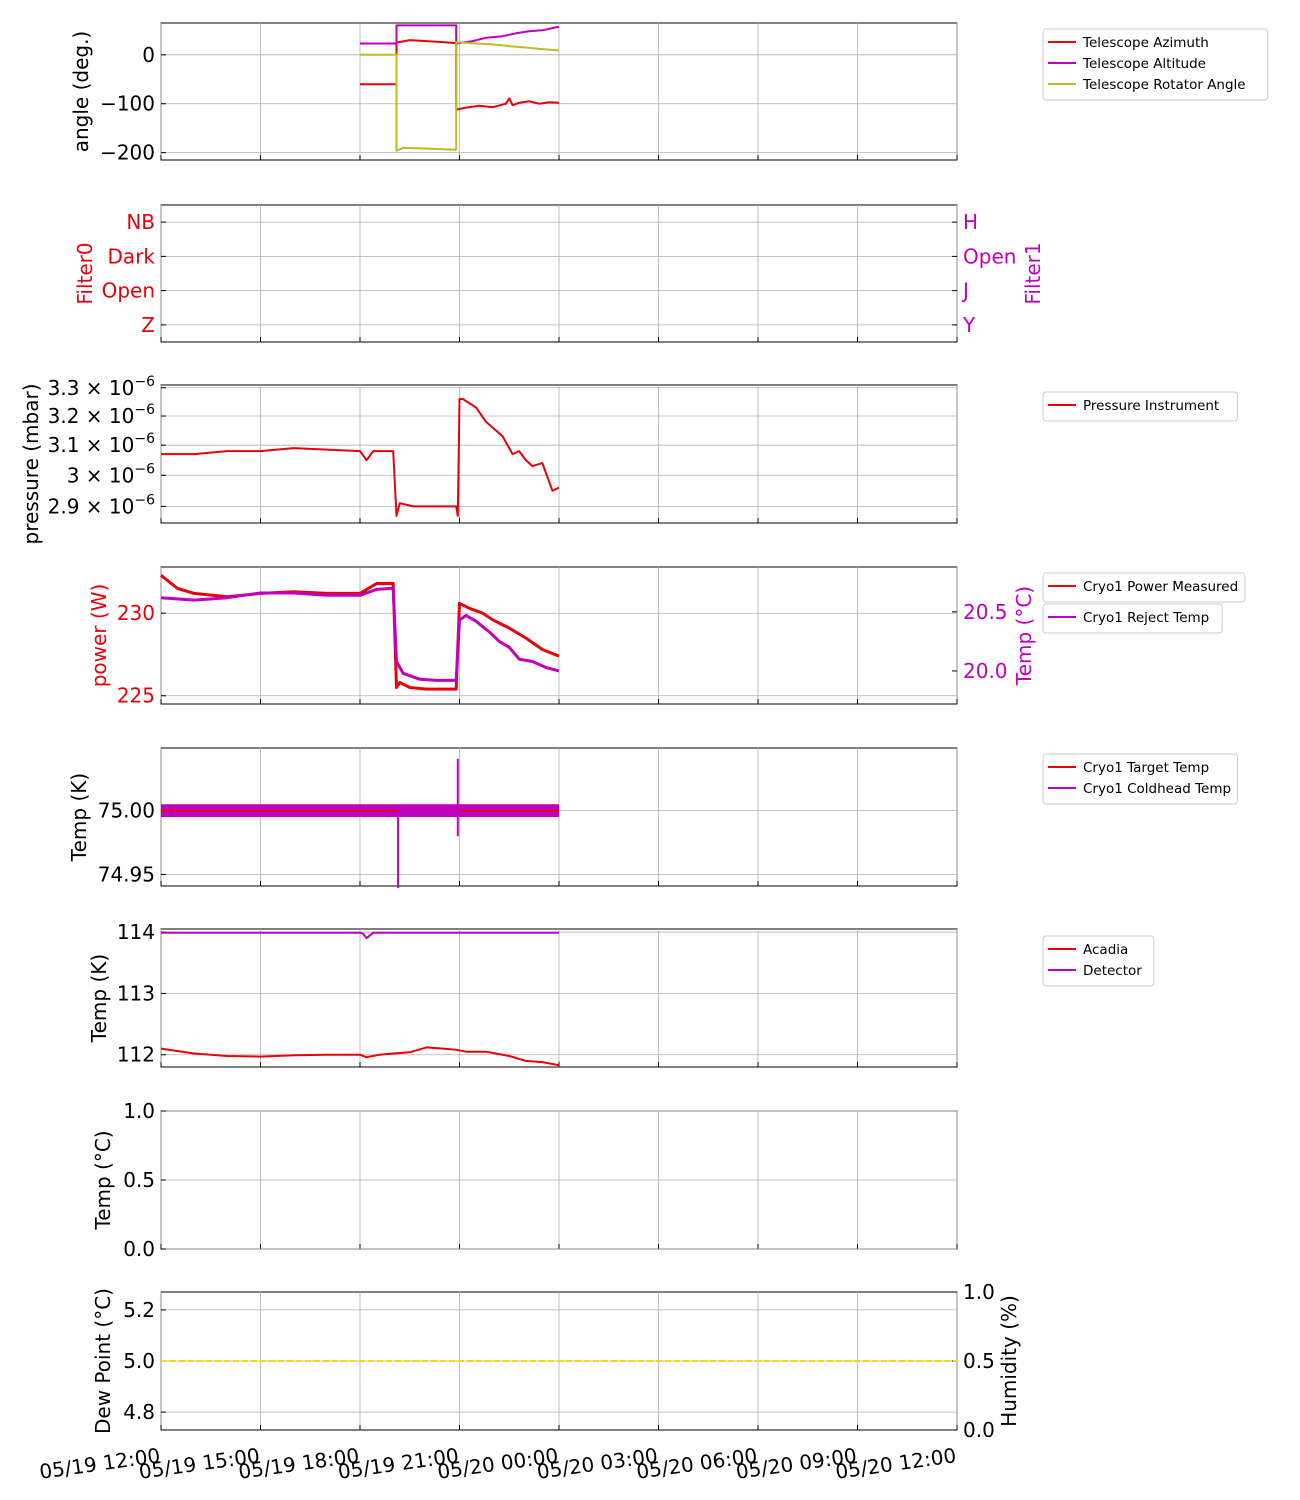 The image size is (1300, 1500). What do you see at coordinates (1144, 64) in the screenshot?
I see `legend-entry: Telescope Altitude` at bounding box center [1144, 64].